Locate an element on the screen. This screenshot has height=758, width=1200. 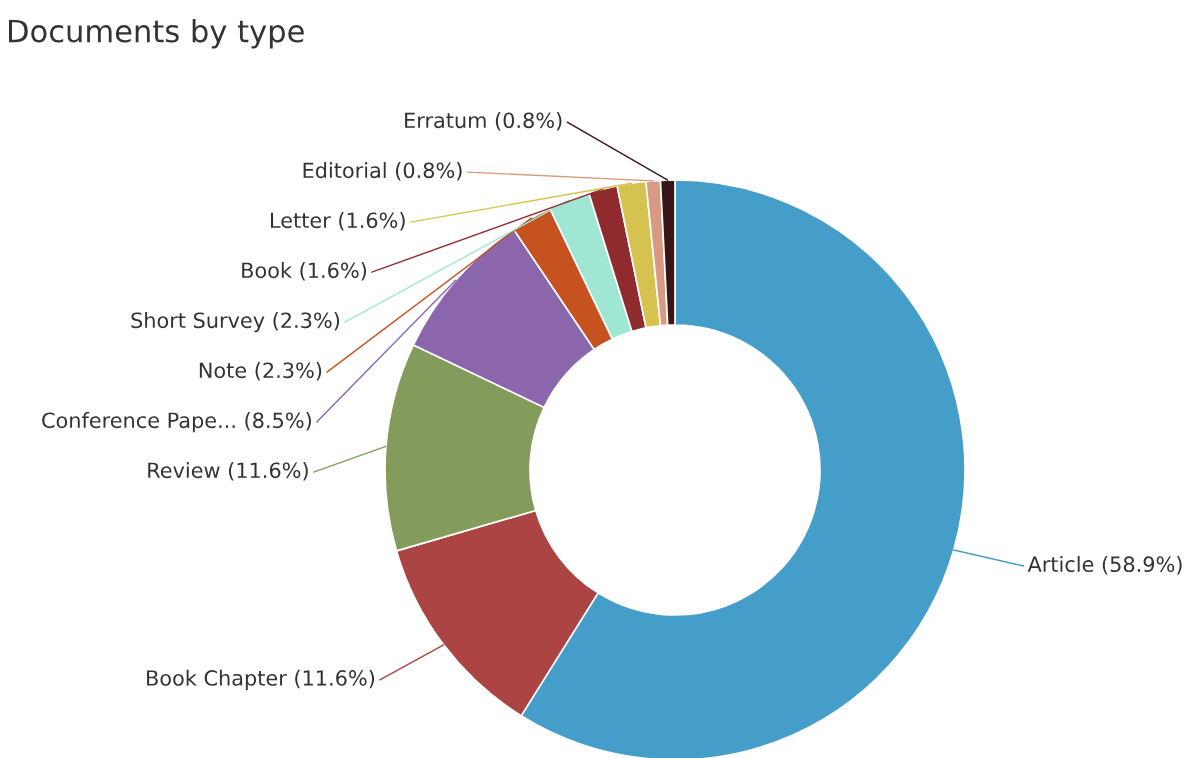
slice-label: Letter (1.6%) is located at coordinates (338, 221).